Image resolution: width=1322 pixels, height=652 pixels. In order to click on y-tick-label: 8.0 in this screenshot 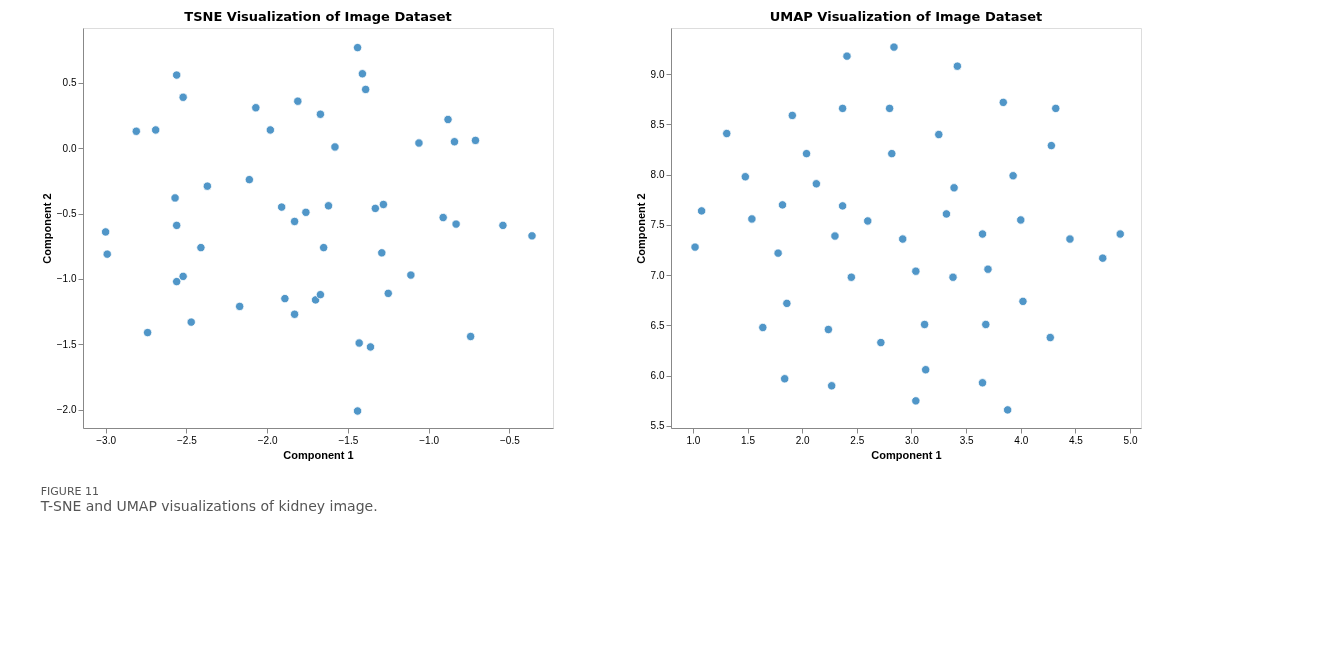, I will do `click(657, 175)`.